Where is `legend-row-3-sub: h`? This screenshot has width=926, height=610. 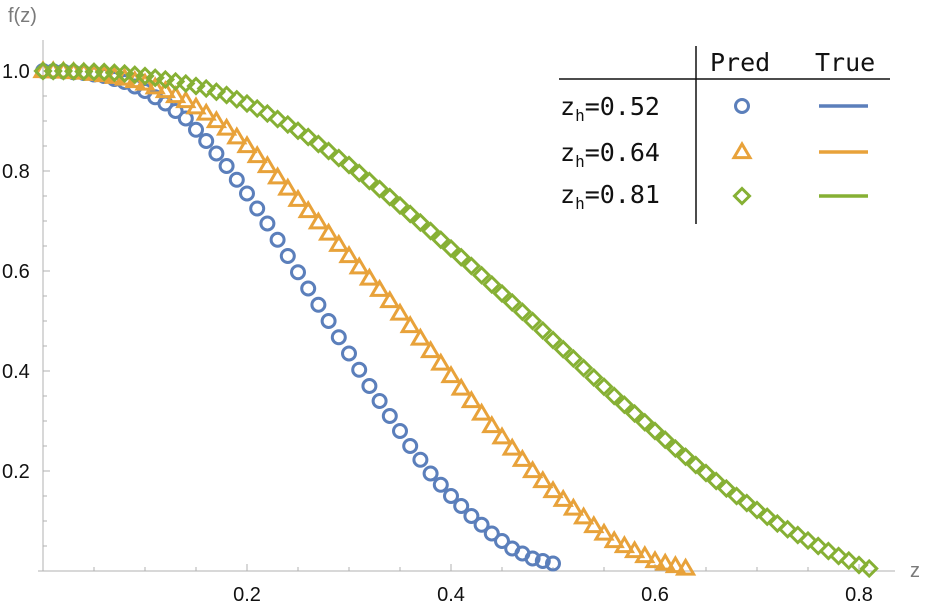 legend-row-3-sub: h is located at coordinates (580, 203).